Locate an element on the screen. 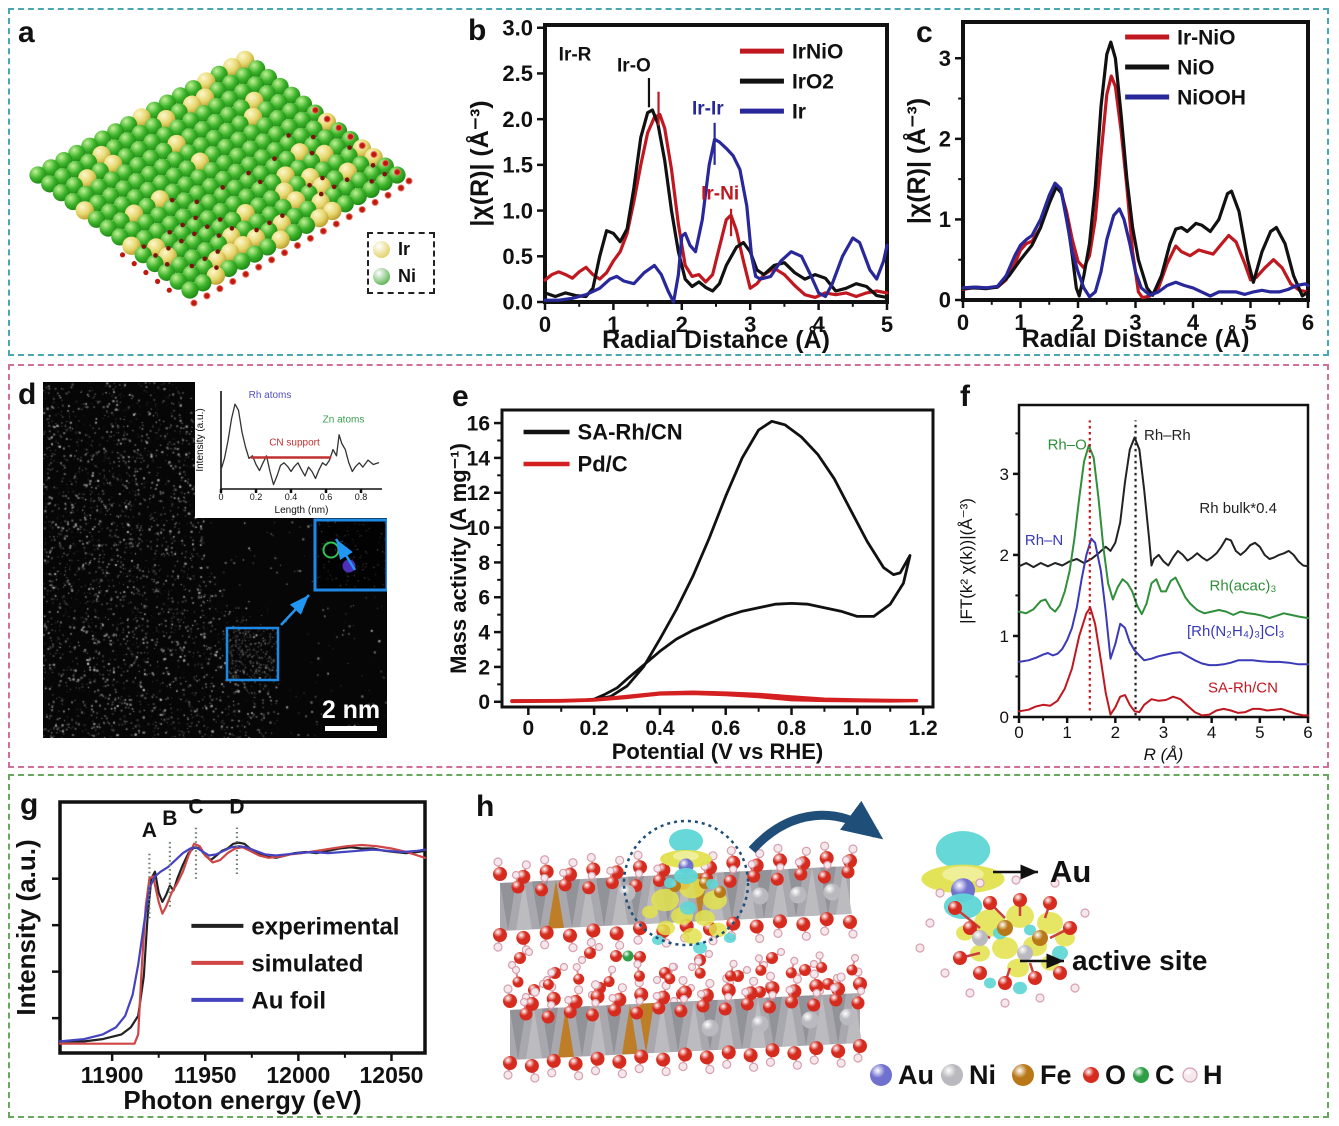 Image resolution: width=1339 pixels, height=1126 pixels. panel-label-c: c is located at coordinates (924, 32).